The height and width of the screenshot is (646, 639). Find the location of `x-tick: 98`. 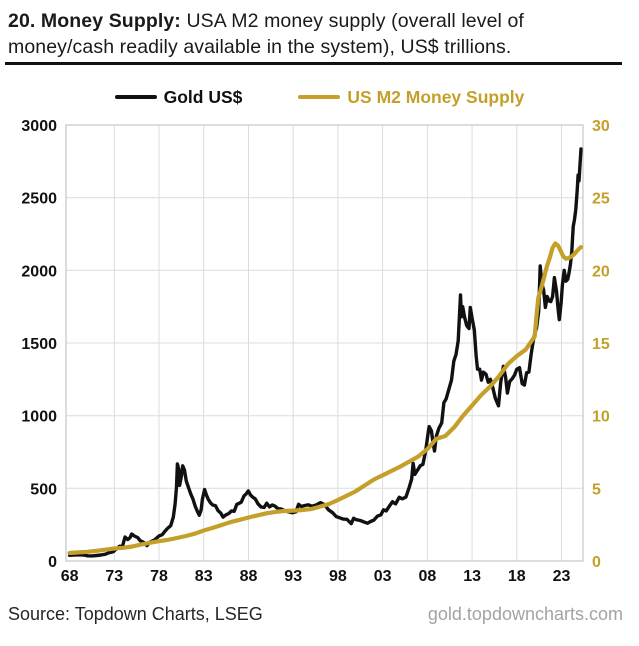

x-tick: 98 is located at coordinates (338, 576).